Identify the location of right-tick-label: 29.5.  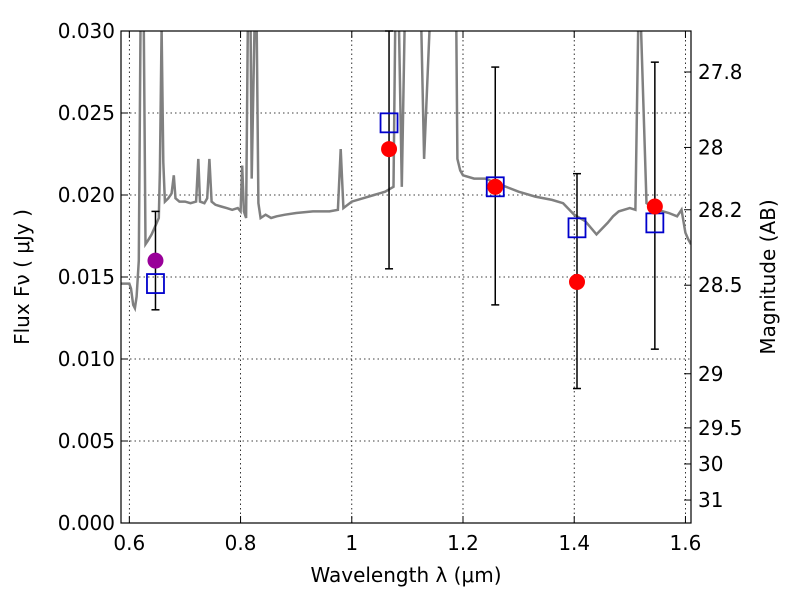
(720, 428).